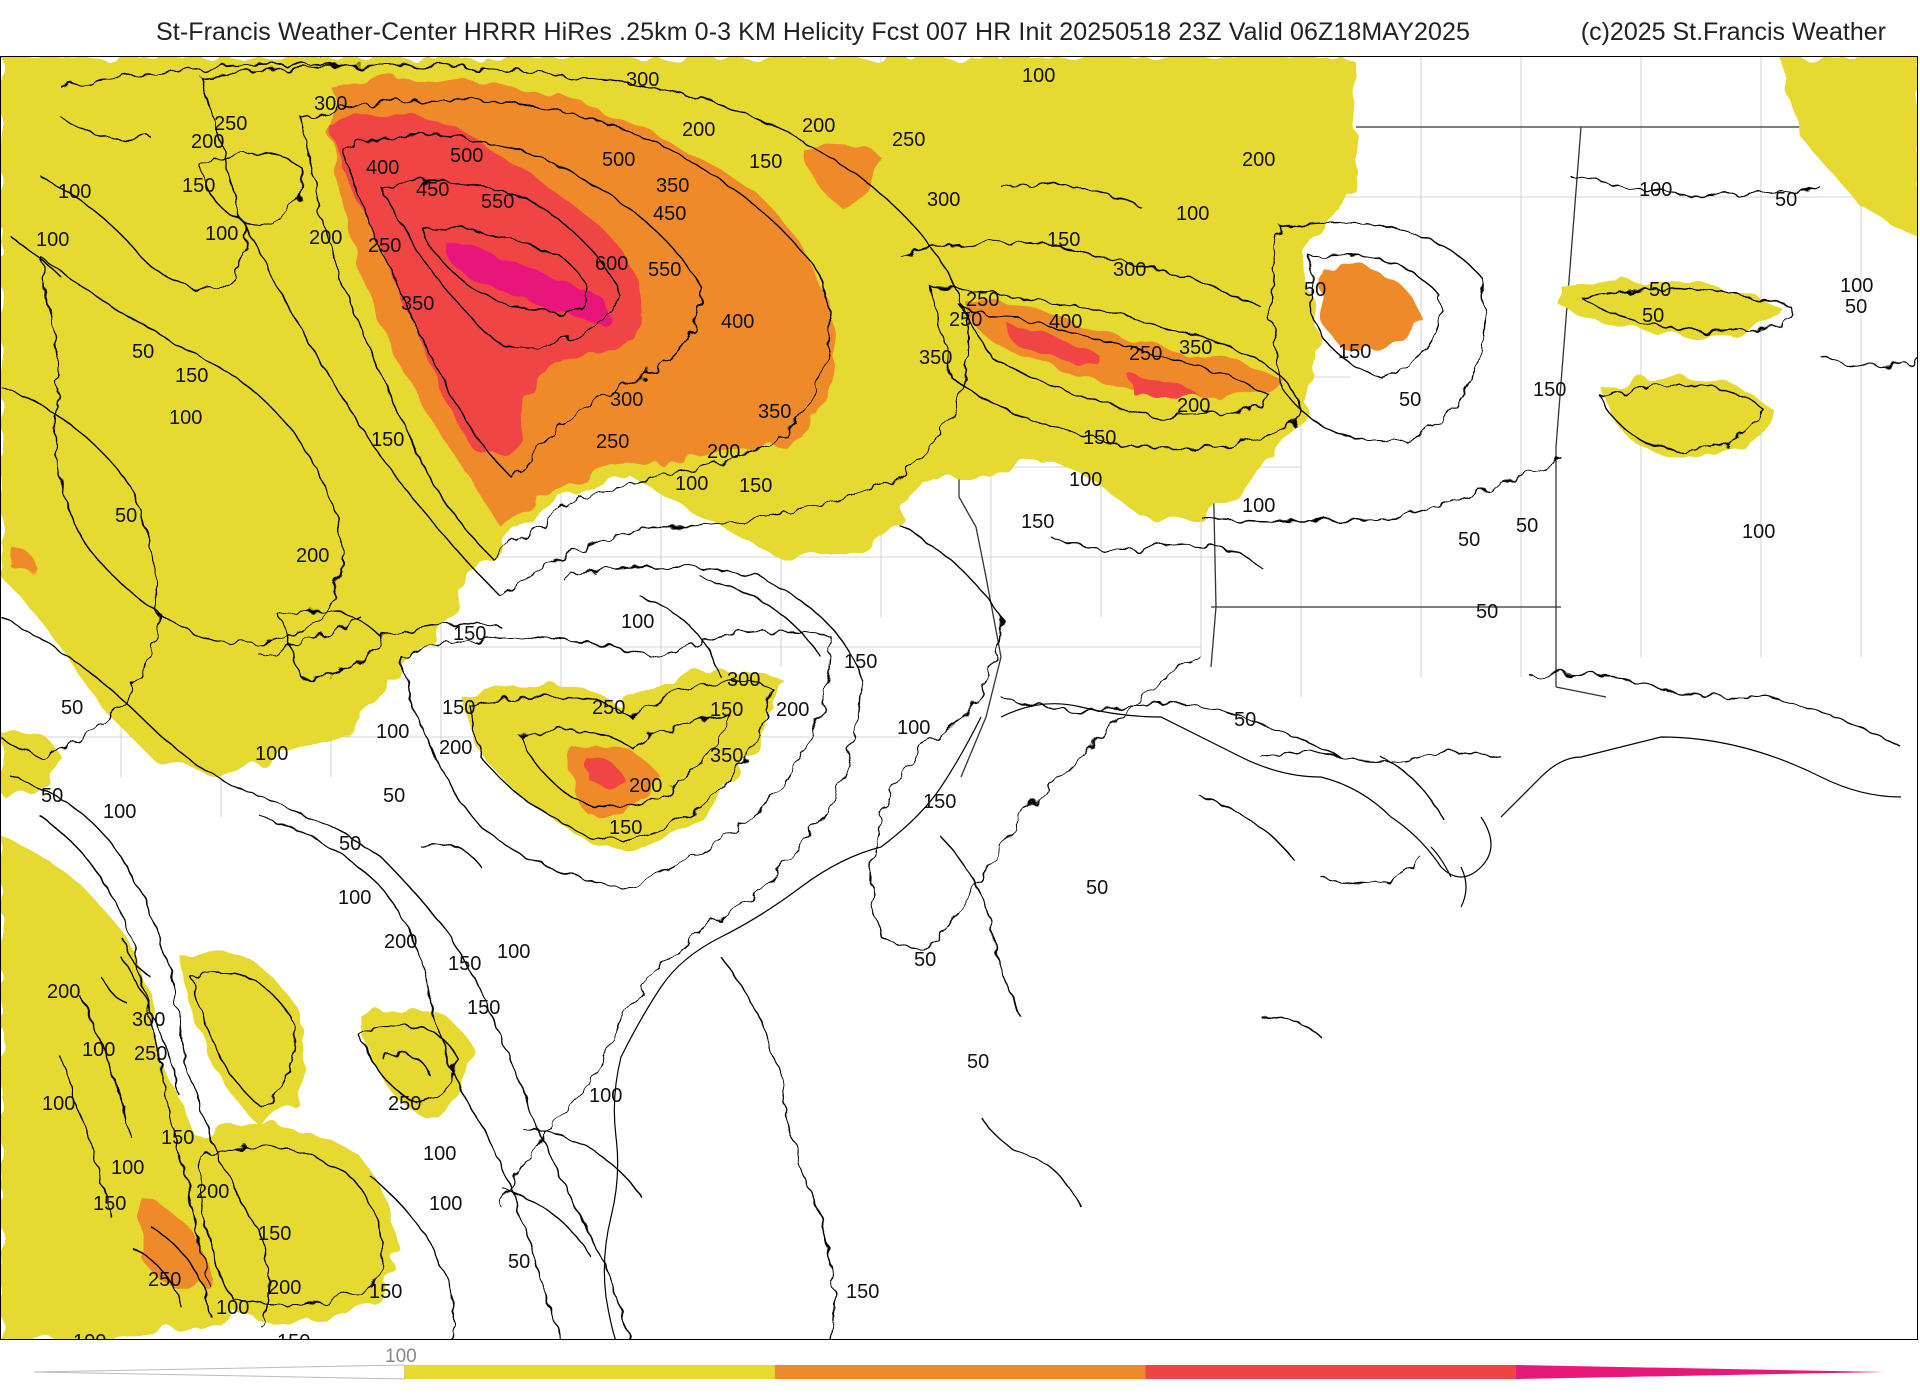 This screenshot has width=1920, height=1400. I want to click on colorbar, so click(960, 1372).